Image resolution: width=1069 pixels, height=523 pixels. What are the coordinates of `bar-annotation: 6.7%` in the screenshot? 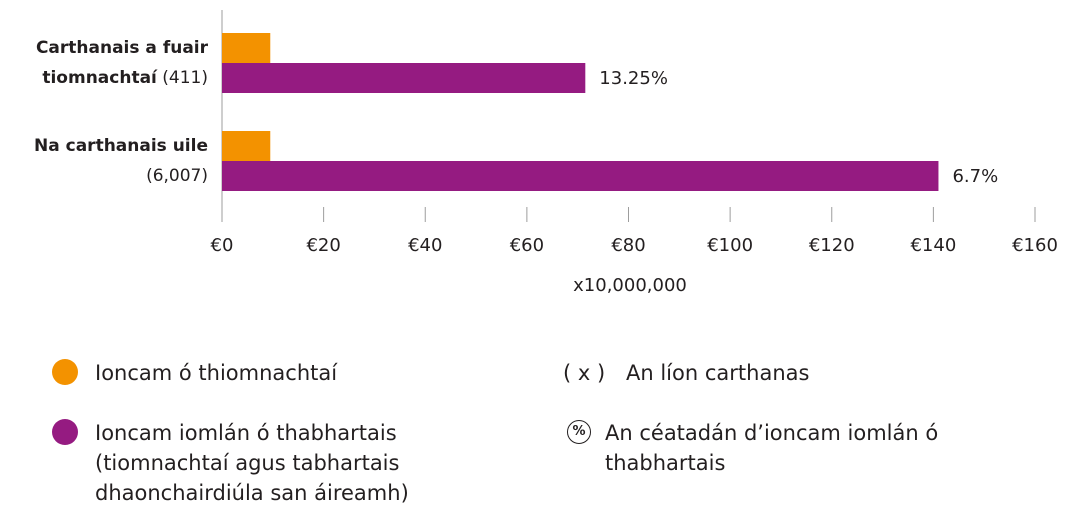 It's located at (975, 176).